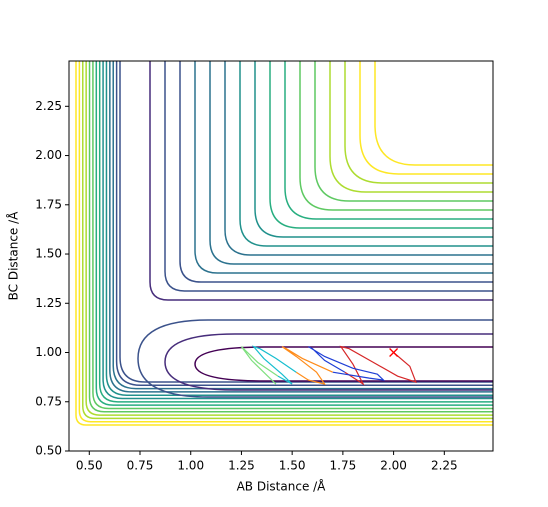 The image size is (548, 507). What do you see at coordinates (48, 204) in the screenshot?
I see `y-tick-label: 1.75` at bounding box center [48, 204].